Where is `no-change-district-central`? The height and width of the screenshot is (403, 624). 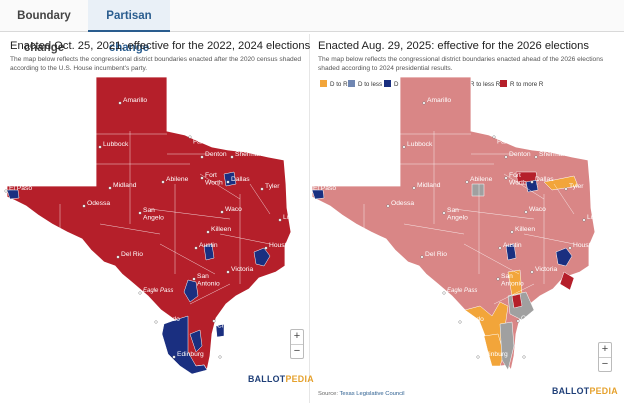 no-change-district-central is located at coordinates (478, 190).